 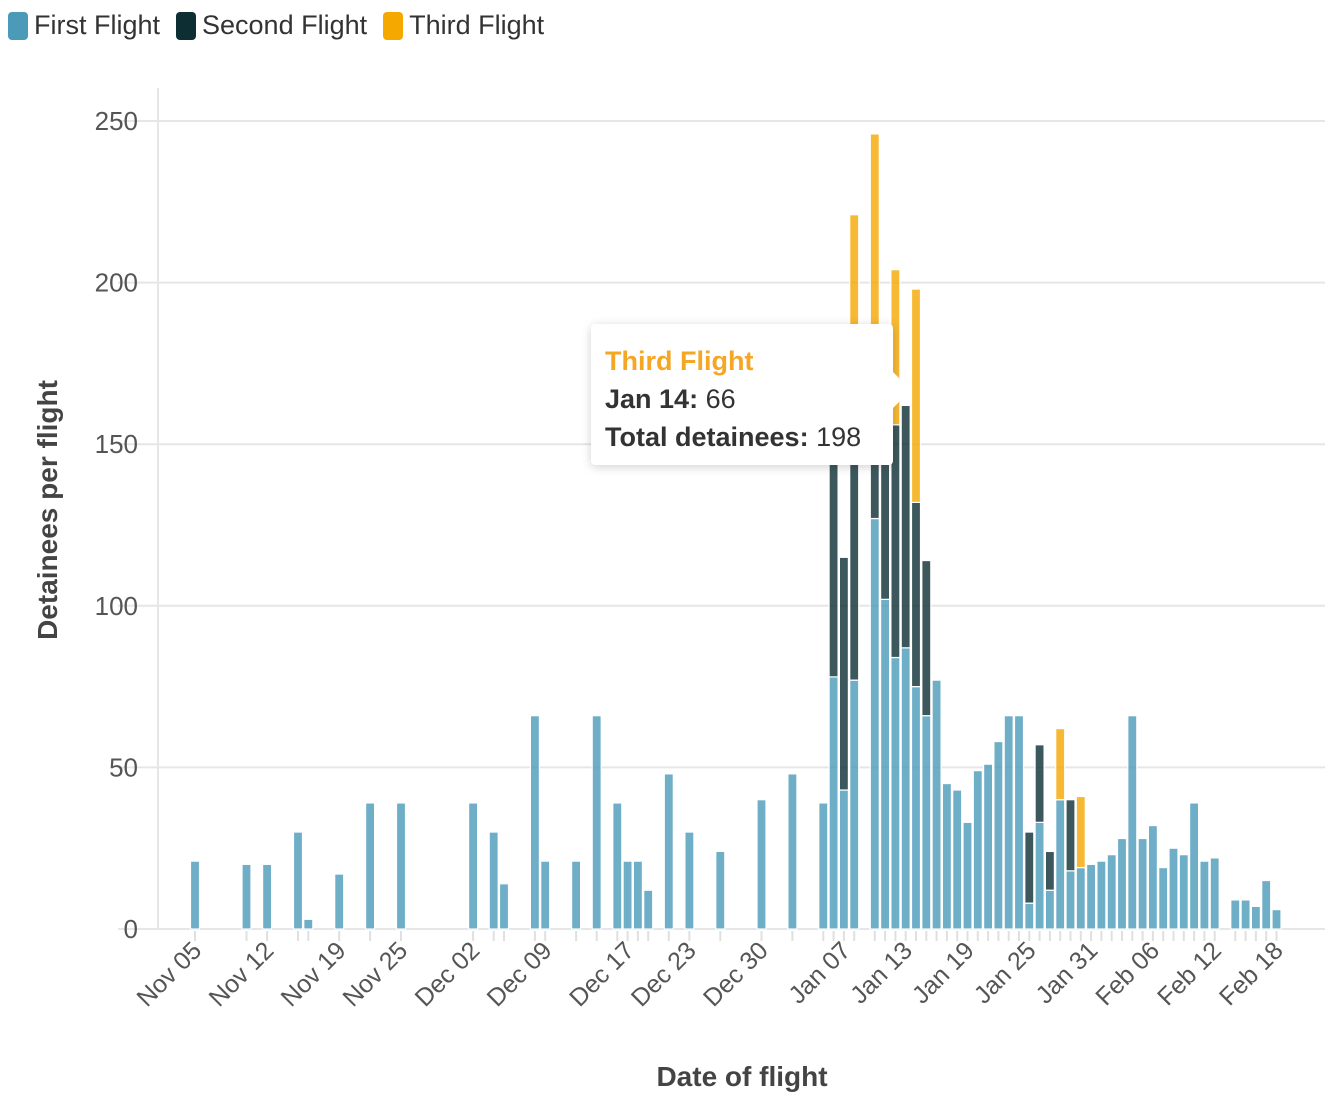 What do you see at coordinates (271, 25) in the screenshot?
I see `legend-item-second-flight: Second Flight` at bounding box center [271, 25].